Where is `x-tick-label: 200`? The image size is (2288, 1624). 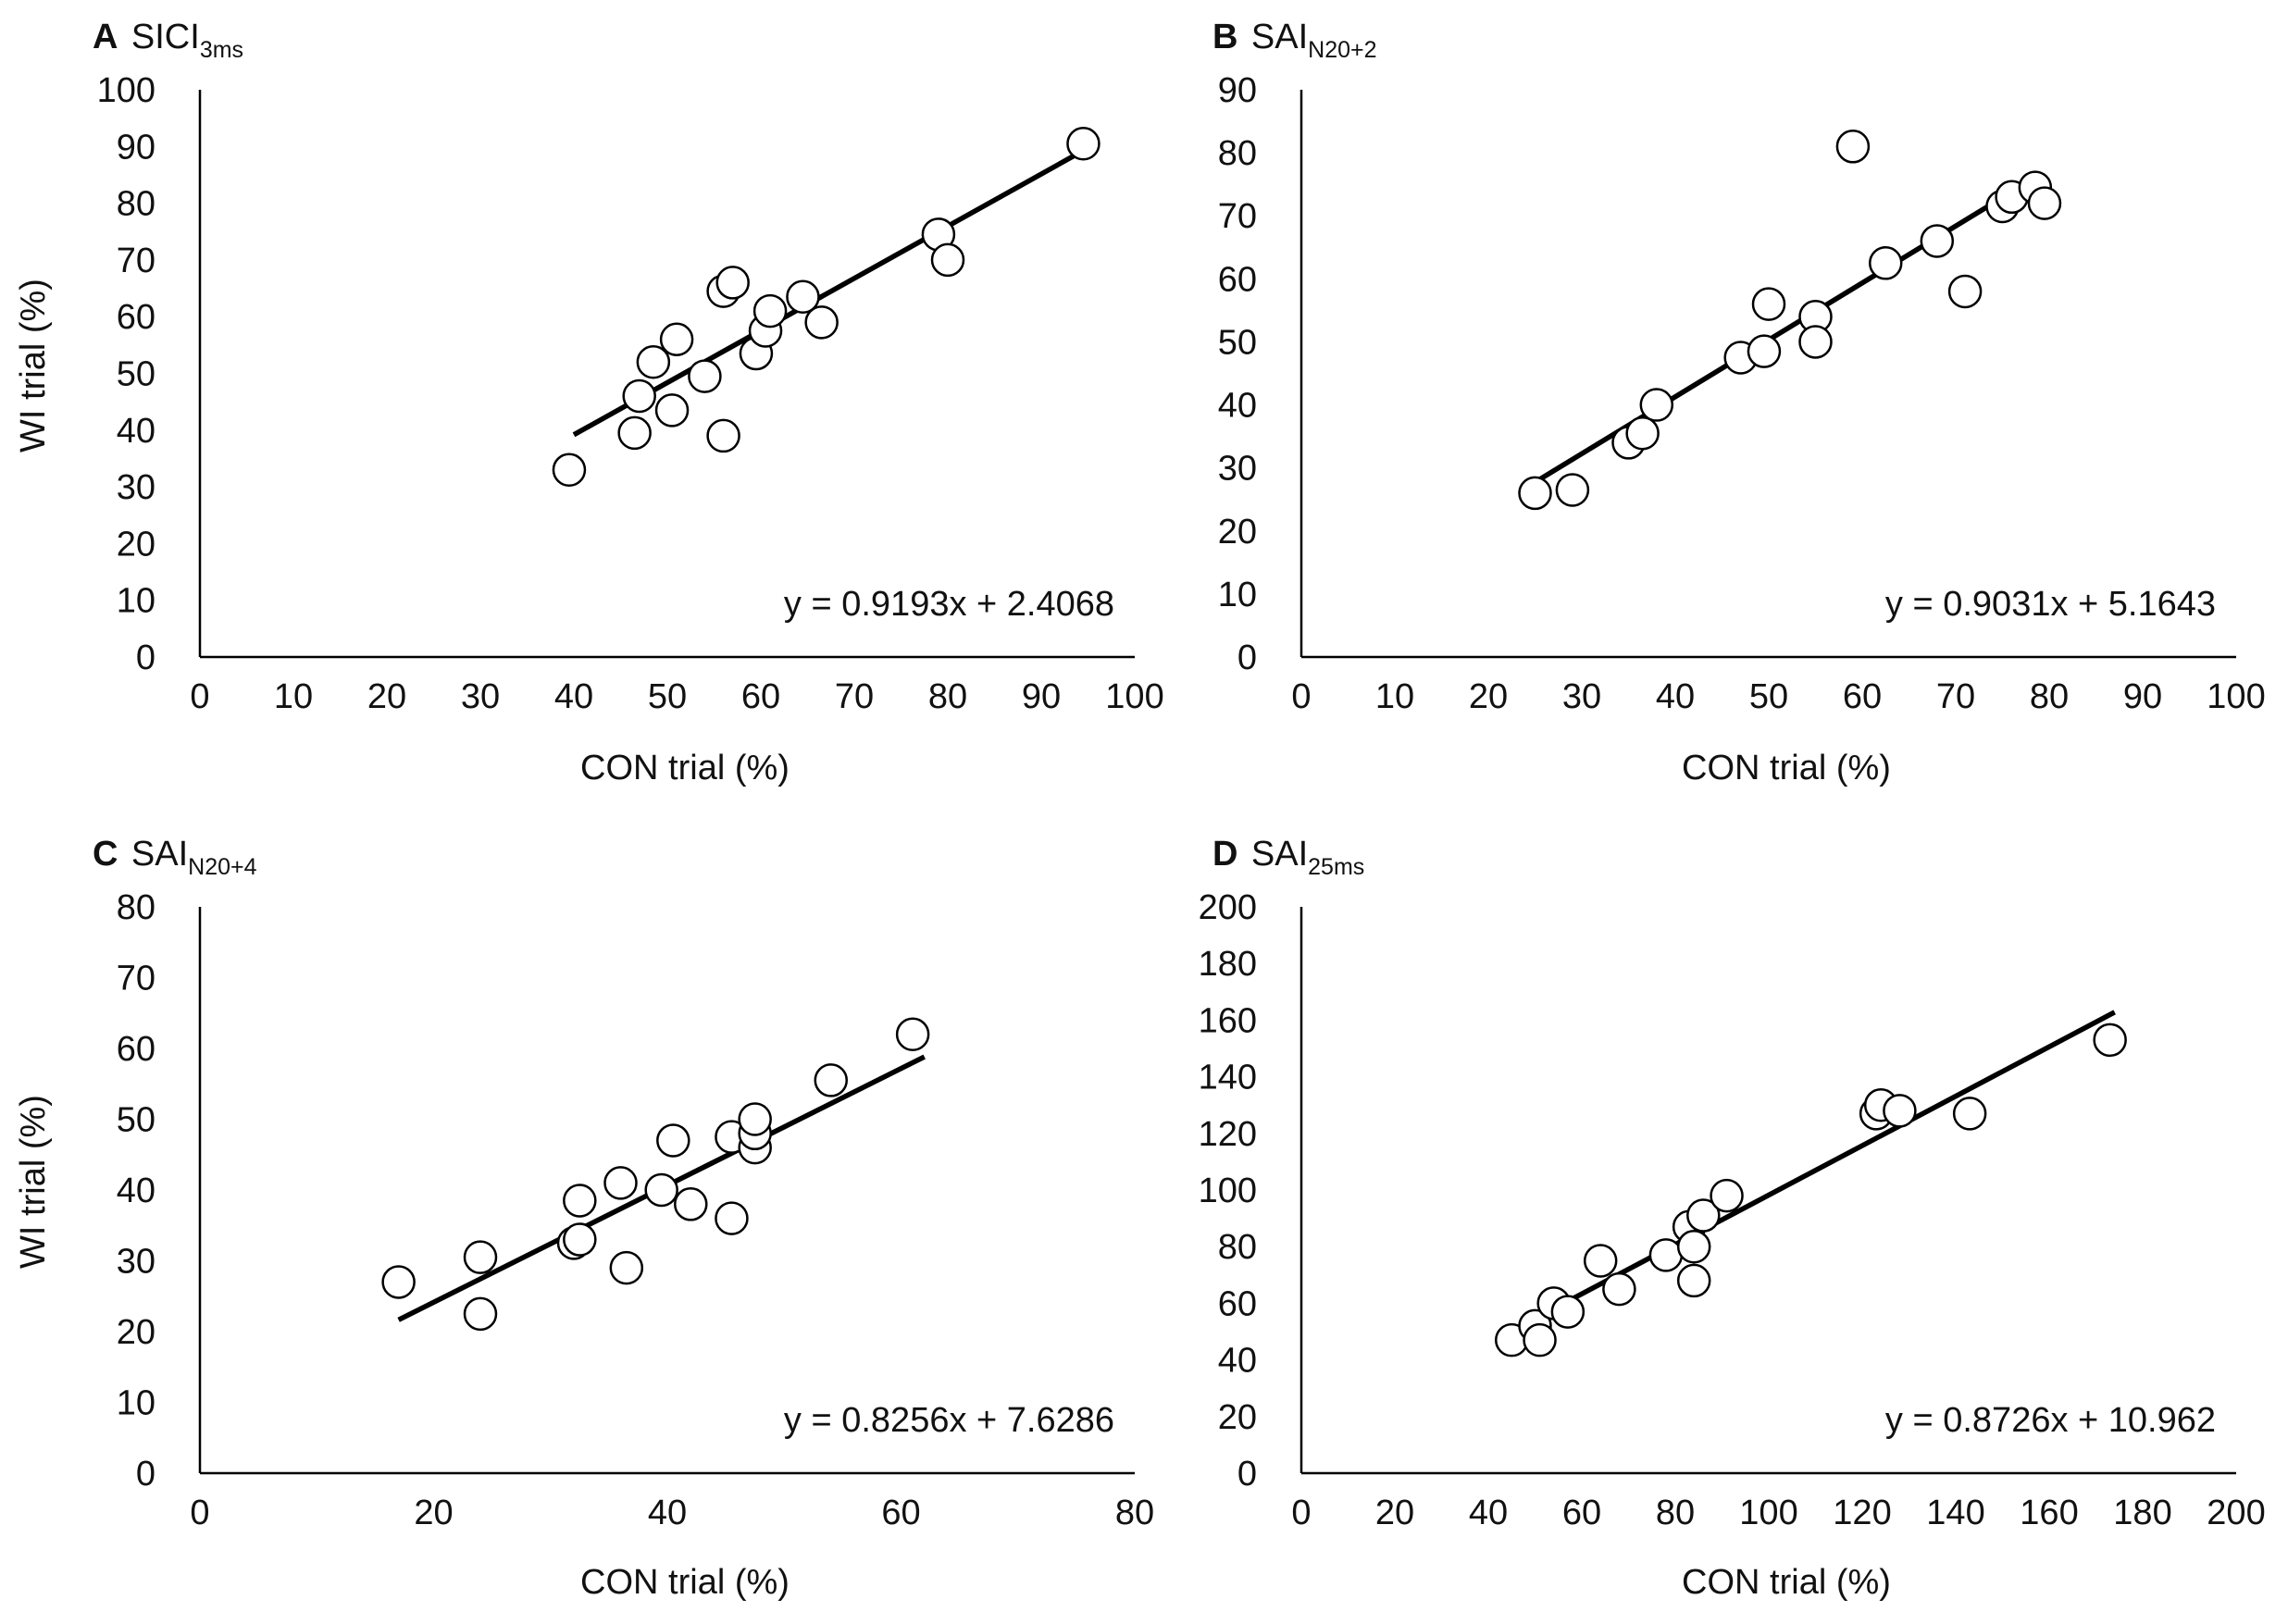
x-tick-label: 200 is located at coordinates (2236, 1513).